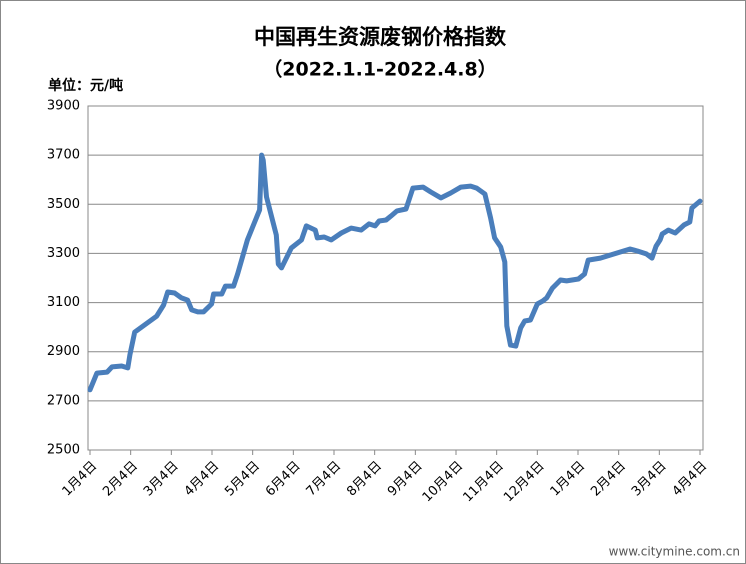  Describe the element at coordinates (63, 253) in the screenshot. I see `y-tick-label: 3300` at that location.